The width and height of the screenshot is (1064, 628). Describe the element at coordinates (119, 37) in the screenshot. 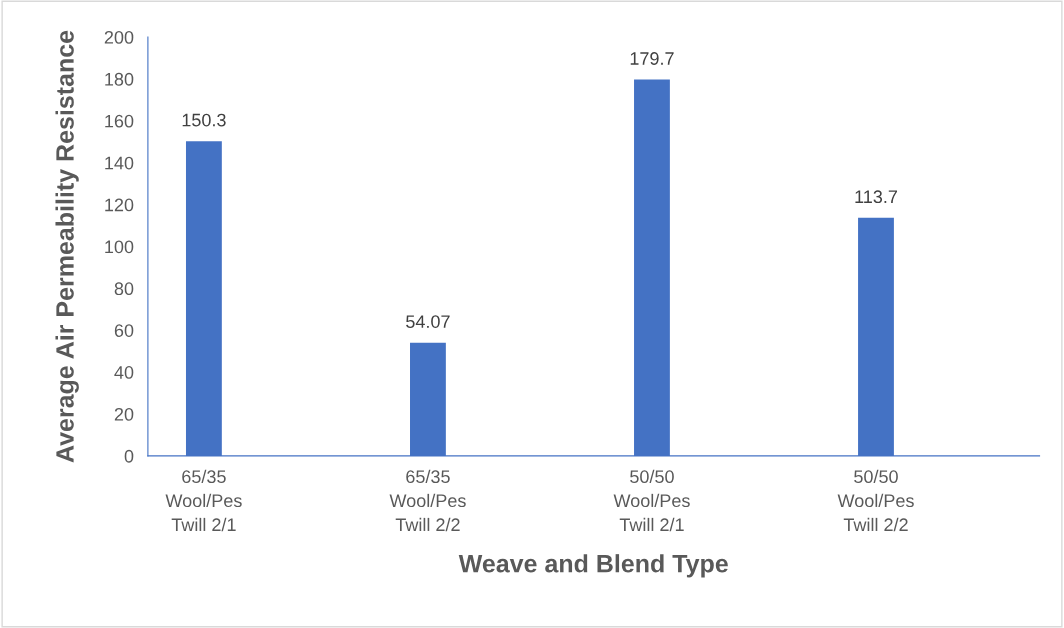

I see `y-tick-label: 200` at that location.